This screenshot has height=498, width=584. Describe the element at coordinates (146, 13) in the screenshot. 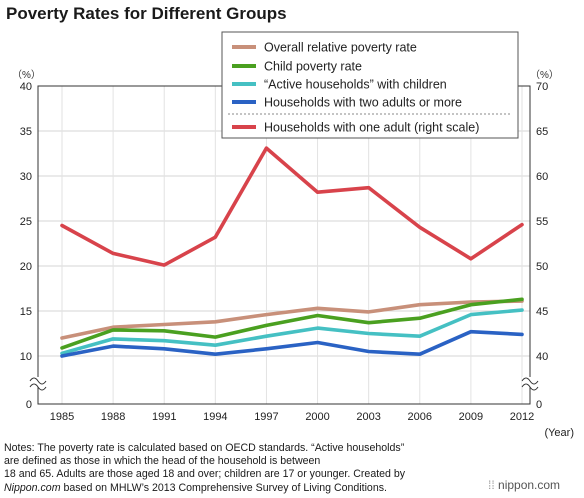

I see `chart-title: Poverty Rates for Different Groups` at that location.